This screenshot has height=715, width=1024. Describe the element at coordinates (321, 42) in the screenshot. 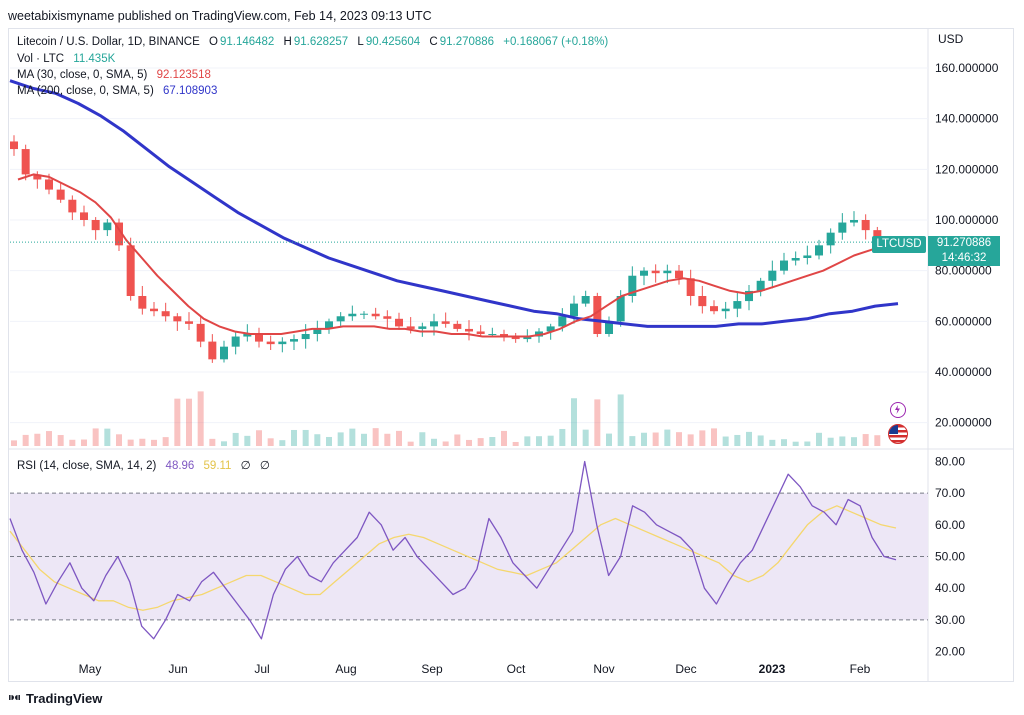

I see `legend-high: 91.628257` at that location.